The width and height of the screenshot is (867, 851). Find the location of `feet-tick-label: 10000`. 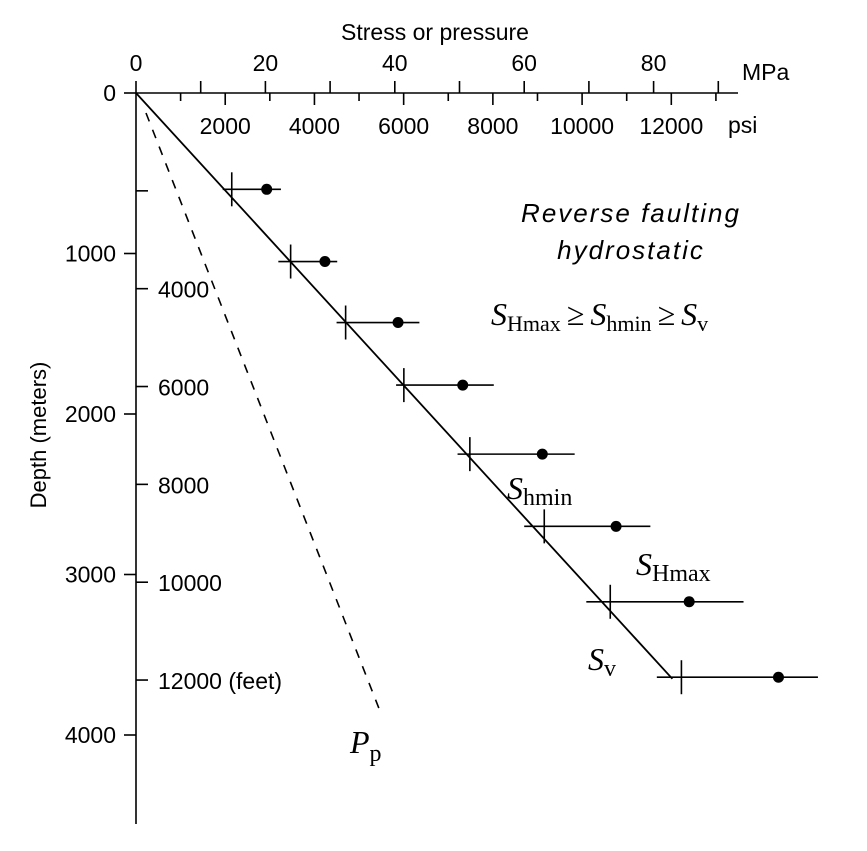

feet-tick-label: 10000 is located at coordinates (190, 583).